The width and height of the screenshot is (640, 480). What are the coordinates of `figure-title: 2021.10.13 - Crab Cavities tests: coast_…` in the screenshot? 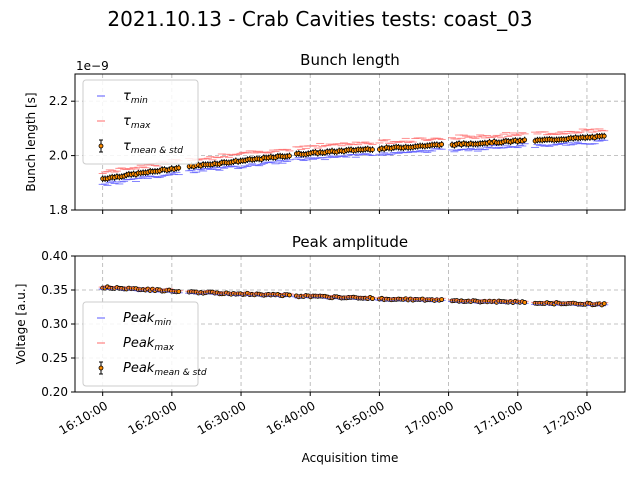 It's located at (319, 19).